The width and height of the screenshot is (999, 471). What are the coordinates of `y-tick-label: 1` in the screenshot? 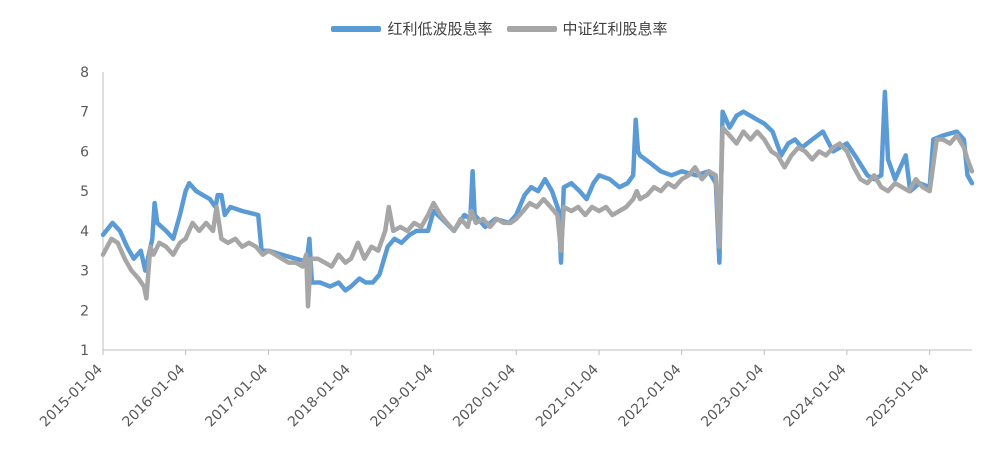 It's located at (84, 351).